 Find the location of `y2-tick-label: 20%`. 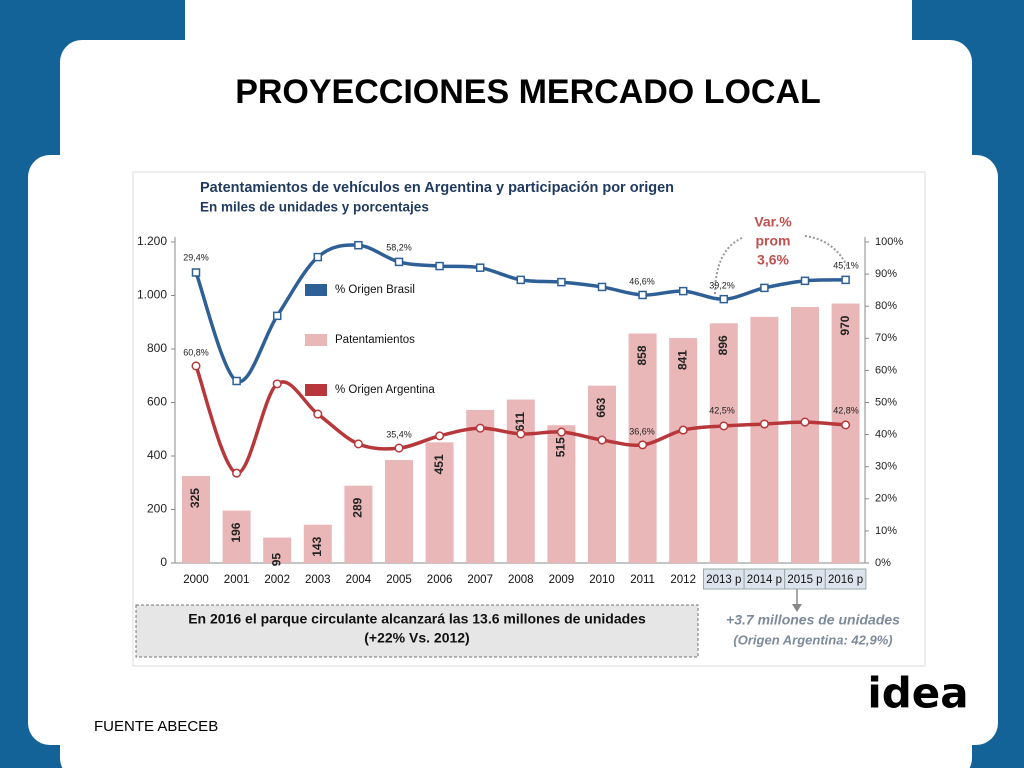

y2-tick-label: 20% is located at coordinates (886, 499).